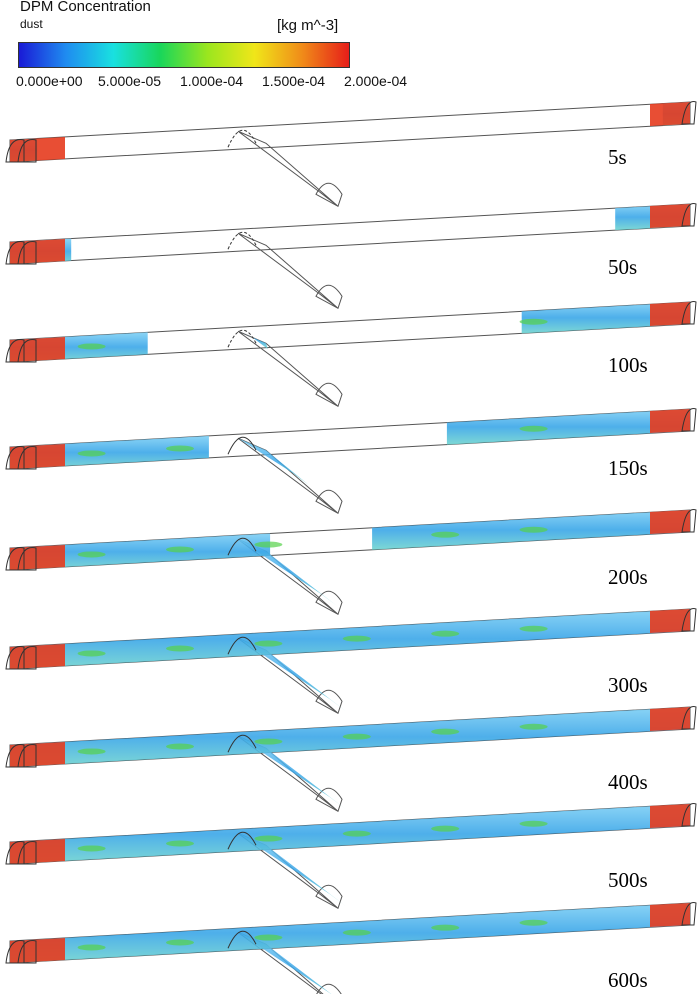 This screenshot has width=699, height=994. Describe the element at coordinates (351, 758) in the screenshot. I see `snapshot-400s` at that location.